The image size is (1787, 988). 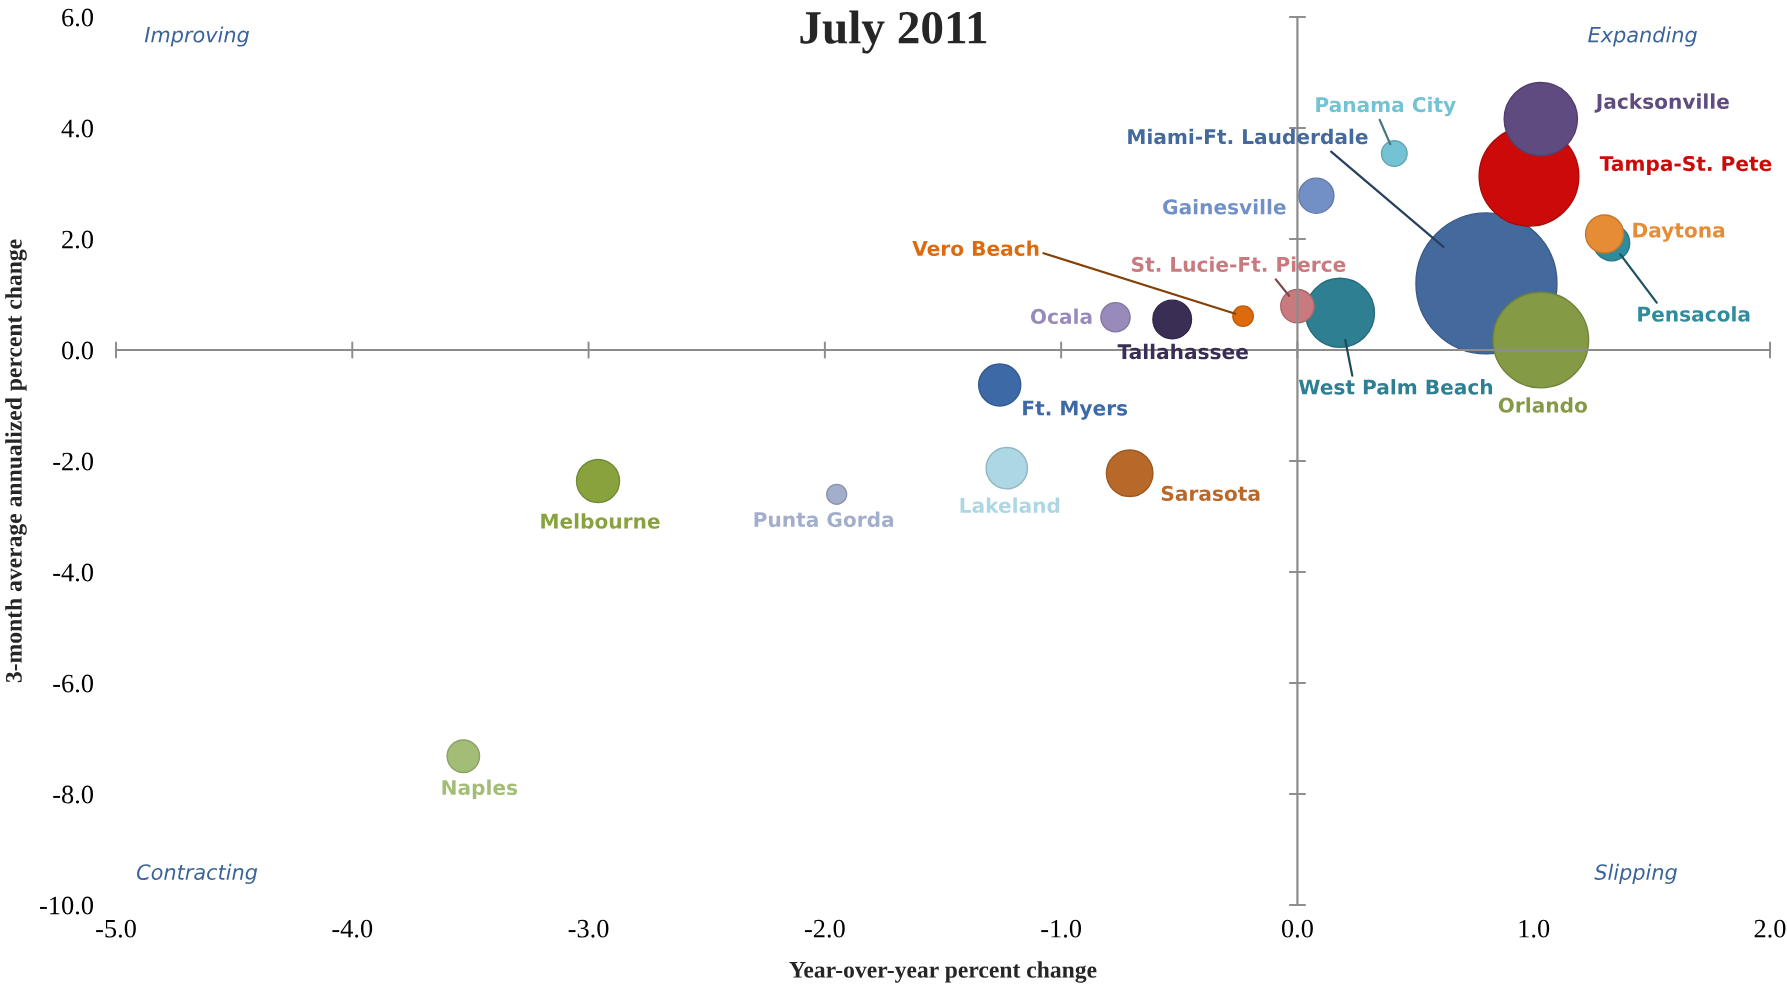 I want to click on y-tick-label: 2.0, so click(x=77, y=239).